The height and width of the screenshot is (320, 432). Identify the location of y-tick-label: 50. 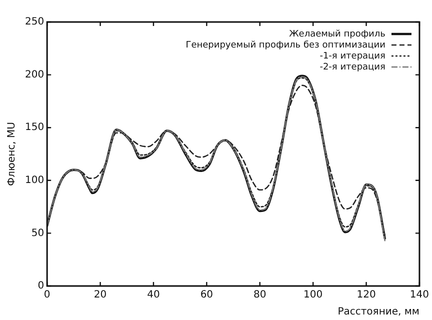
(37, 233).